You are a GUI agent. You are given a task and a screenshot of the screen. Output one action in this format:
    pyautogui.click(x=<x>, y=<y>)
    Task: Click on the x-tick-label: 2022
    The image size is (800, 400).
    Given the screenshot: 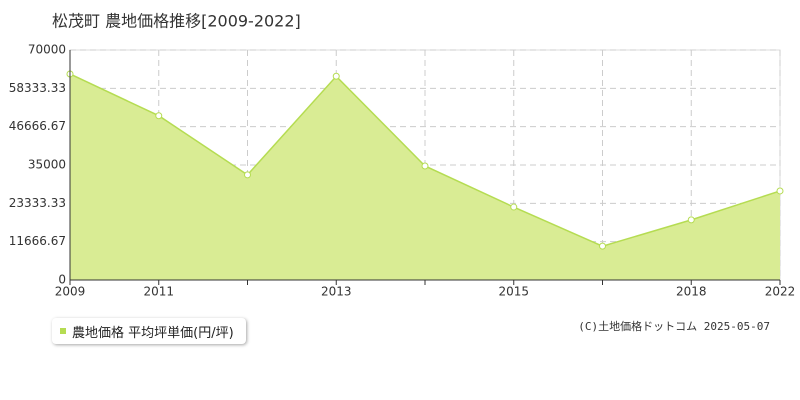 What is the action you would take?
    pyautogui.click(x=780, y=292)
    